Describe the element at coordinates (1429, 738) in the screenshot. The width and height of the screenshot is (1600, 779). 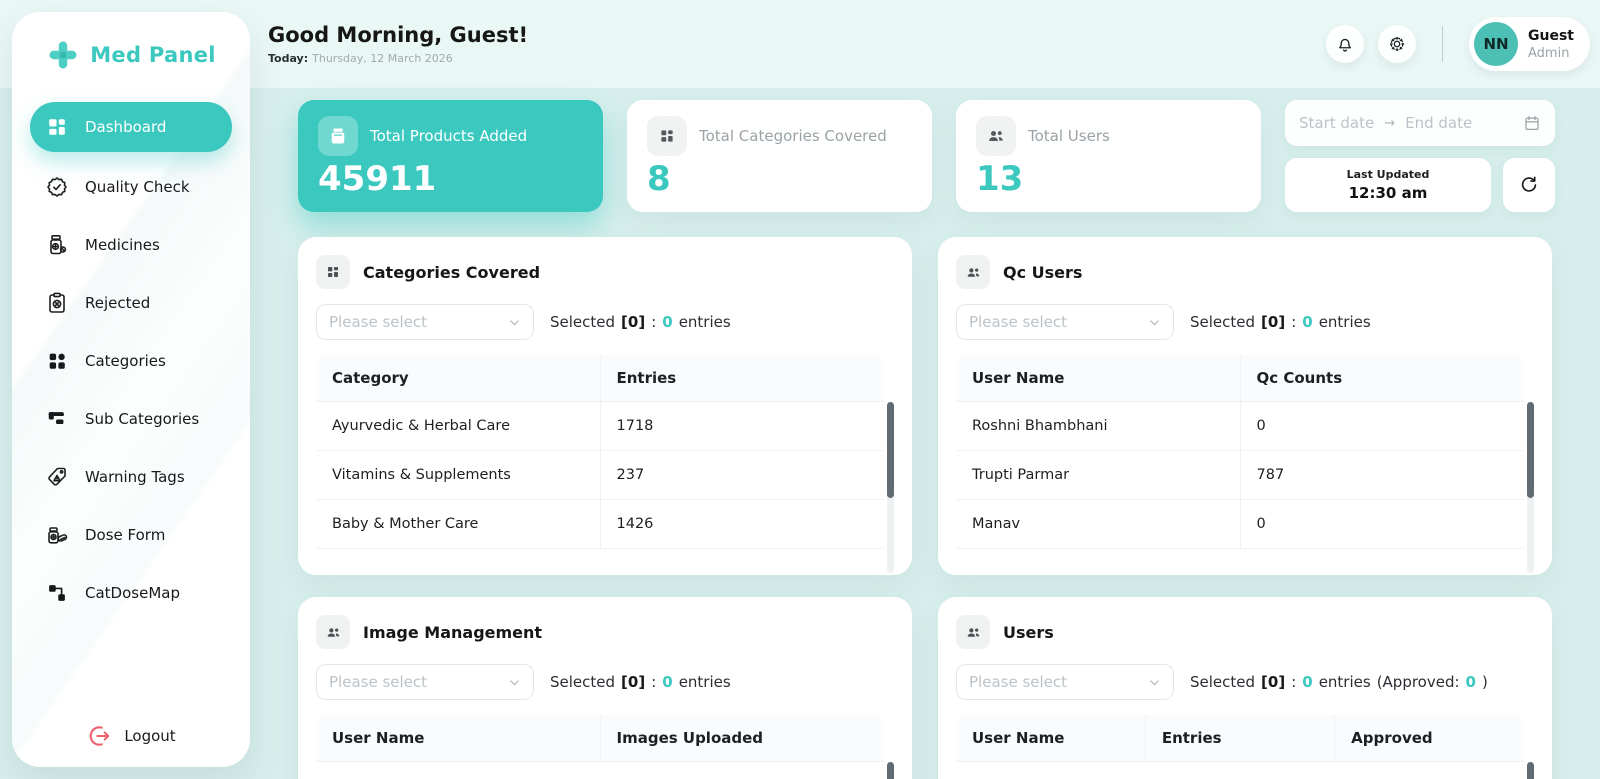
I see `column-header: Approved` at that location.